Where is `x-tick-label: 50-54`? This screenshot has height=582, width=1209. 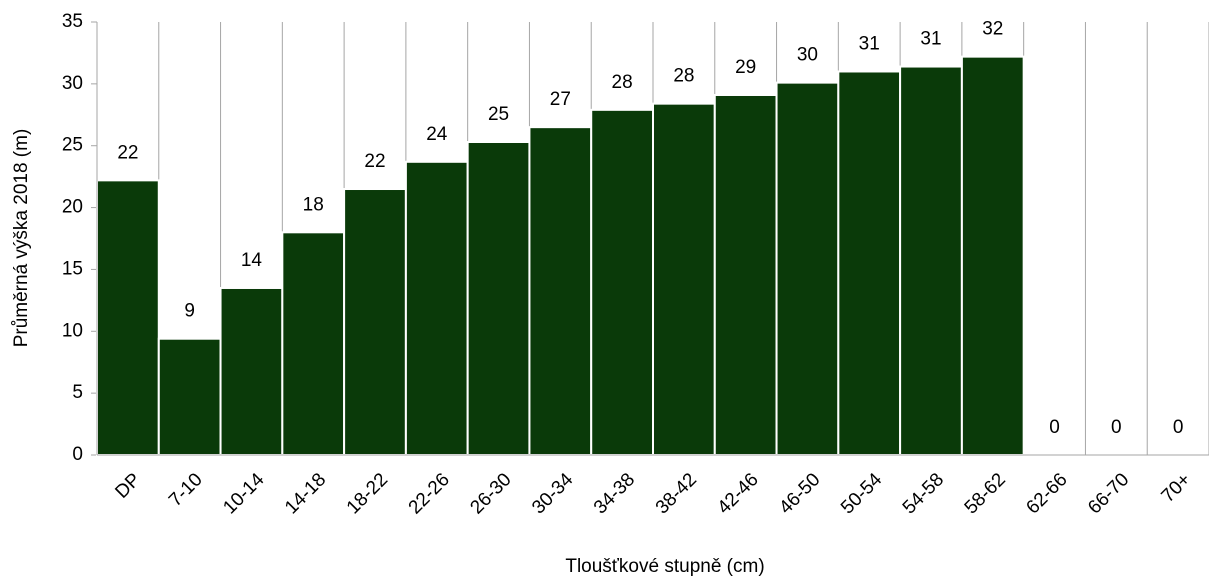 x-tick-label: 50-54 is located at coordinates (862, 494).